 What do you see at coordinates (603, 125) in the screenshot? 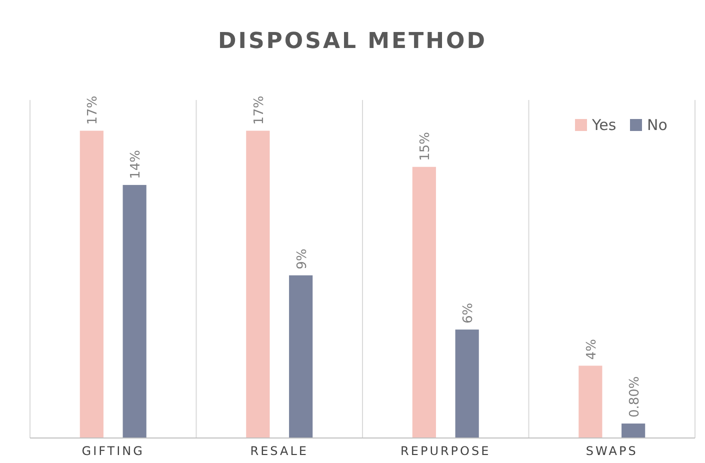
I see `legend-label: Yes` at bounding box center [603, 125].